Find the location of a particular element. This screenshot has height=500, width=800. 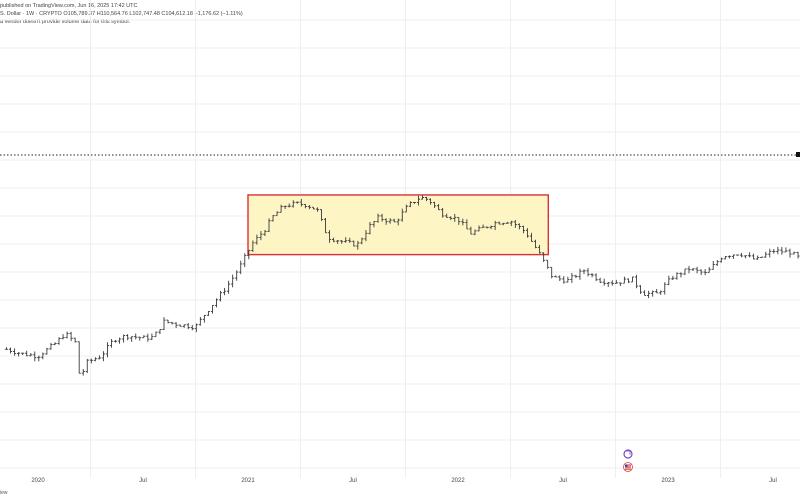

flag-event-icon is located at coordinates (628, 467).